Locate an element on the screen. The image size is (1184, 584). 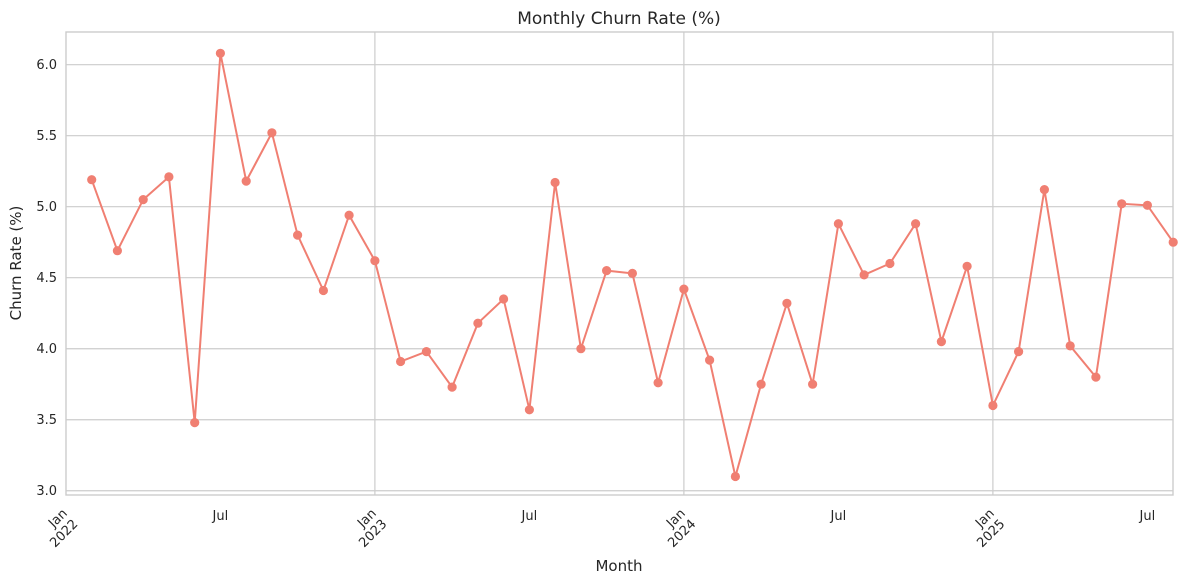
x-tick-label: Jan2023 is located at coordinates (368, 528).